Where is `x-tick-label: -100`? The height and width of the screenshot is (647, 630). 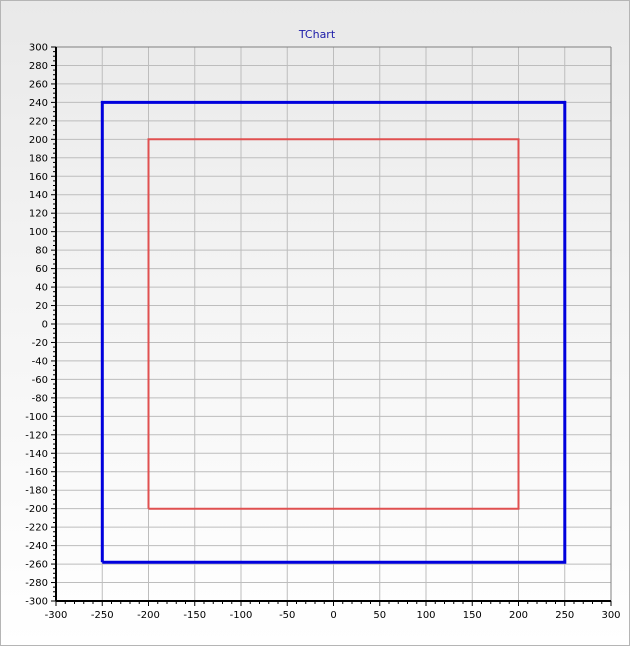
x-tick-label: -100 is located at coordinates (241, 615).